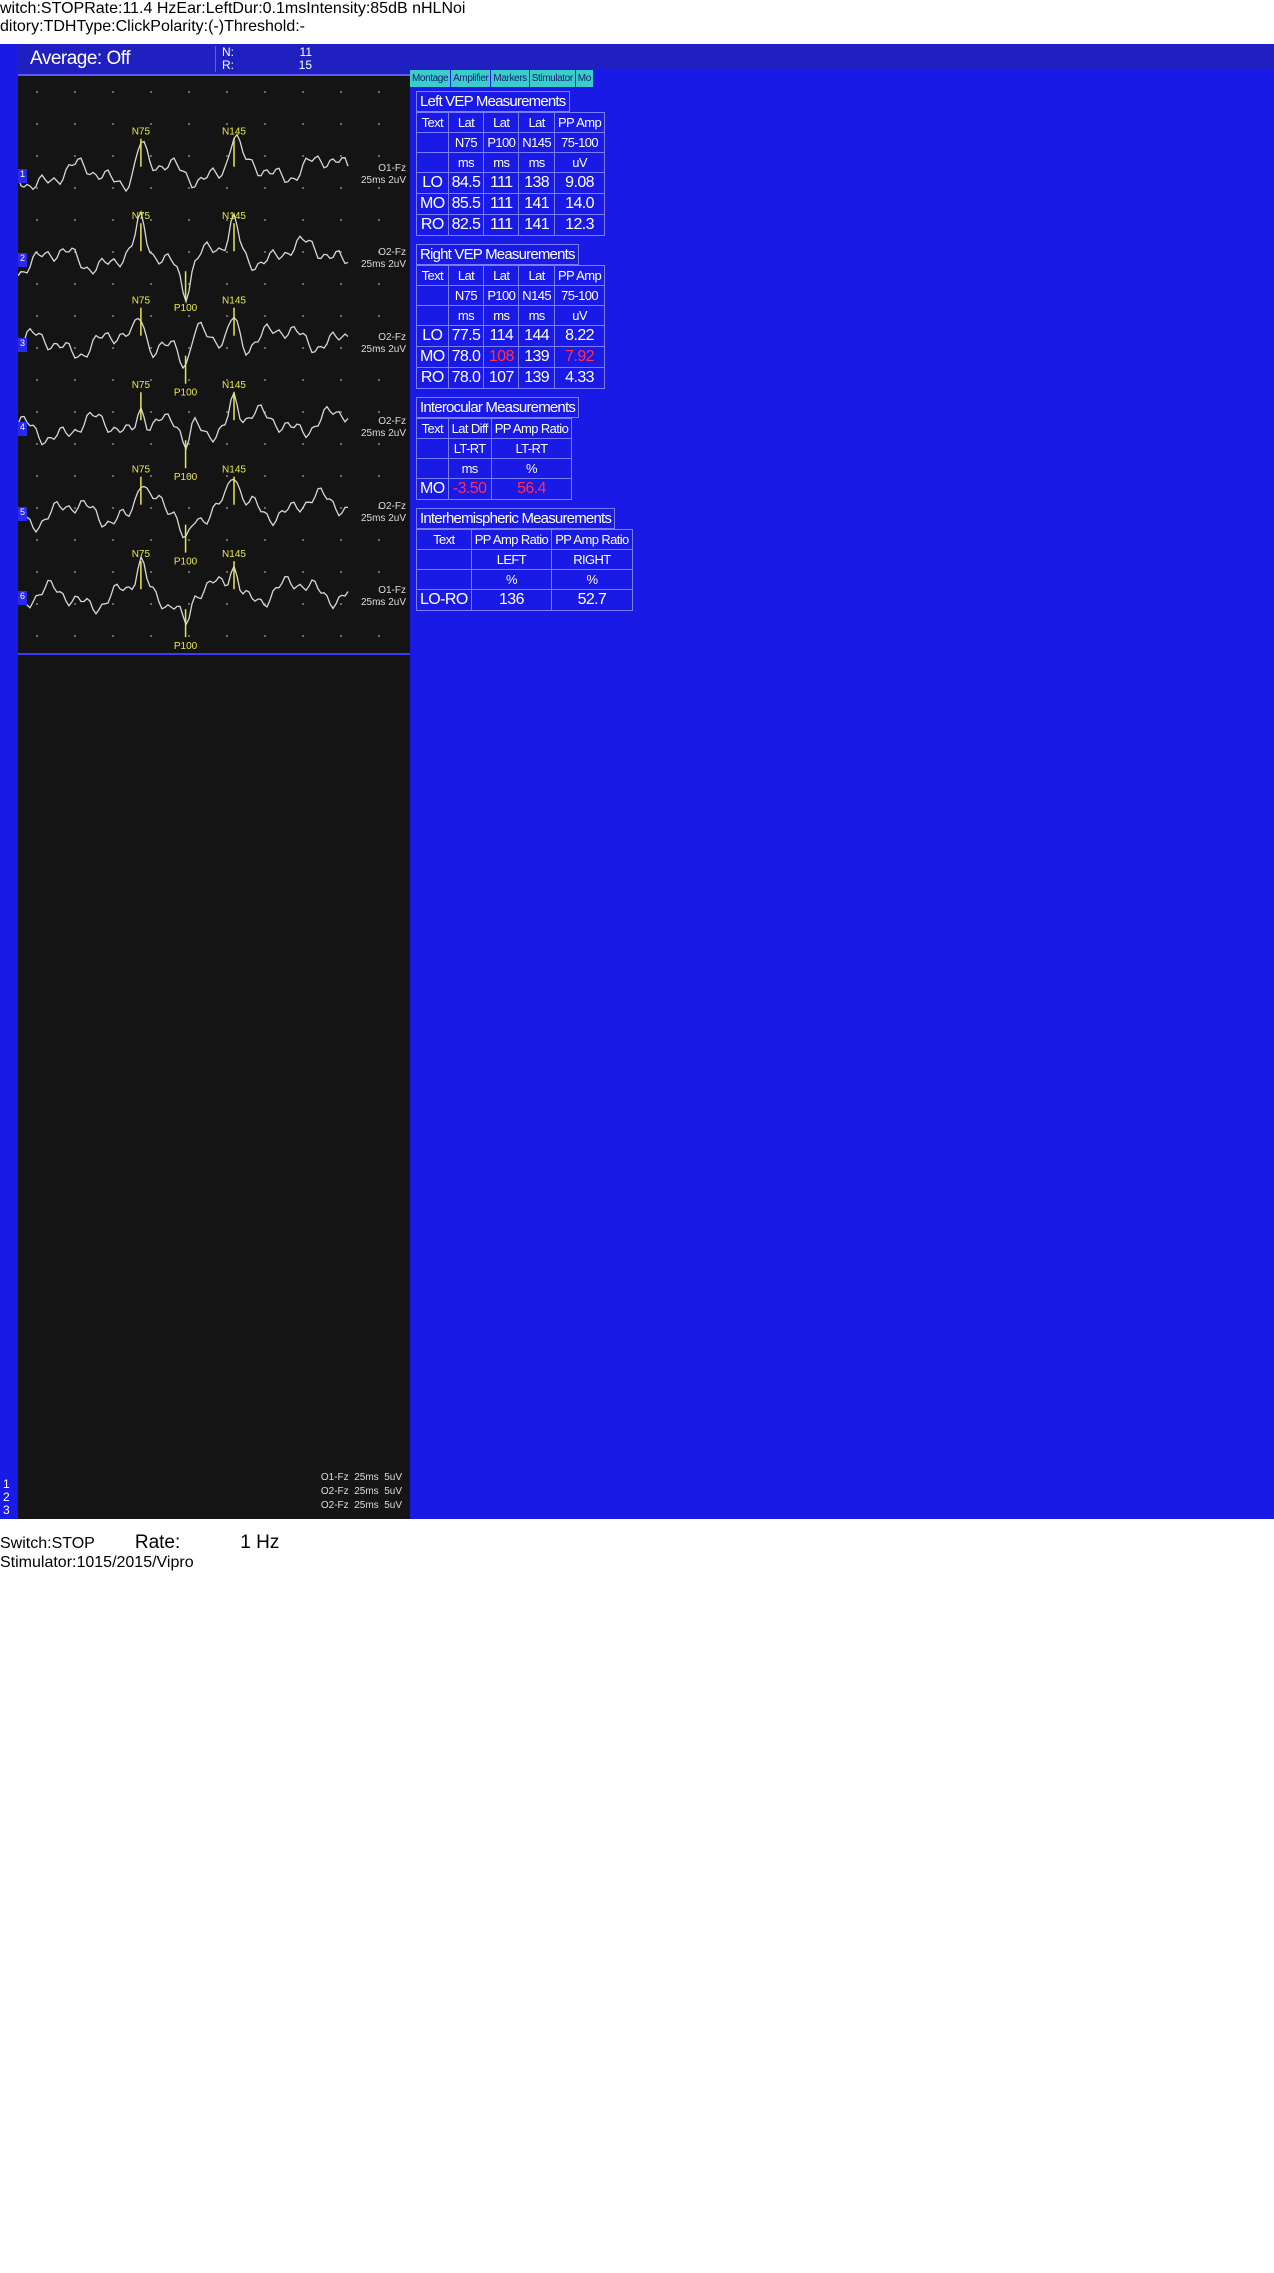  What do you see at coordinates (22, 344) in the screenshot?
I see `channel-marker: 3` at bounding box center [22, 344].